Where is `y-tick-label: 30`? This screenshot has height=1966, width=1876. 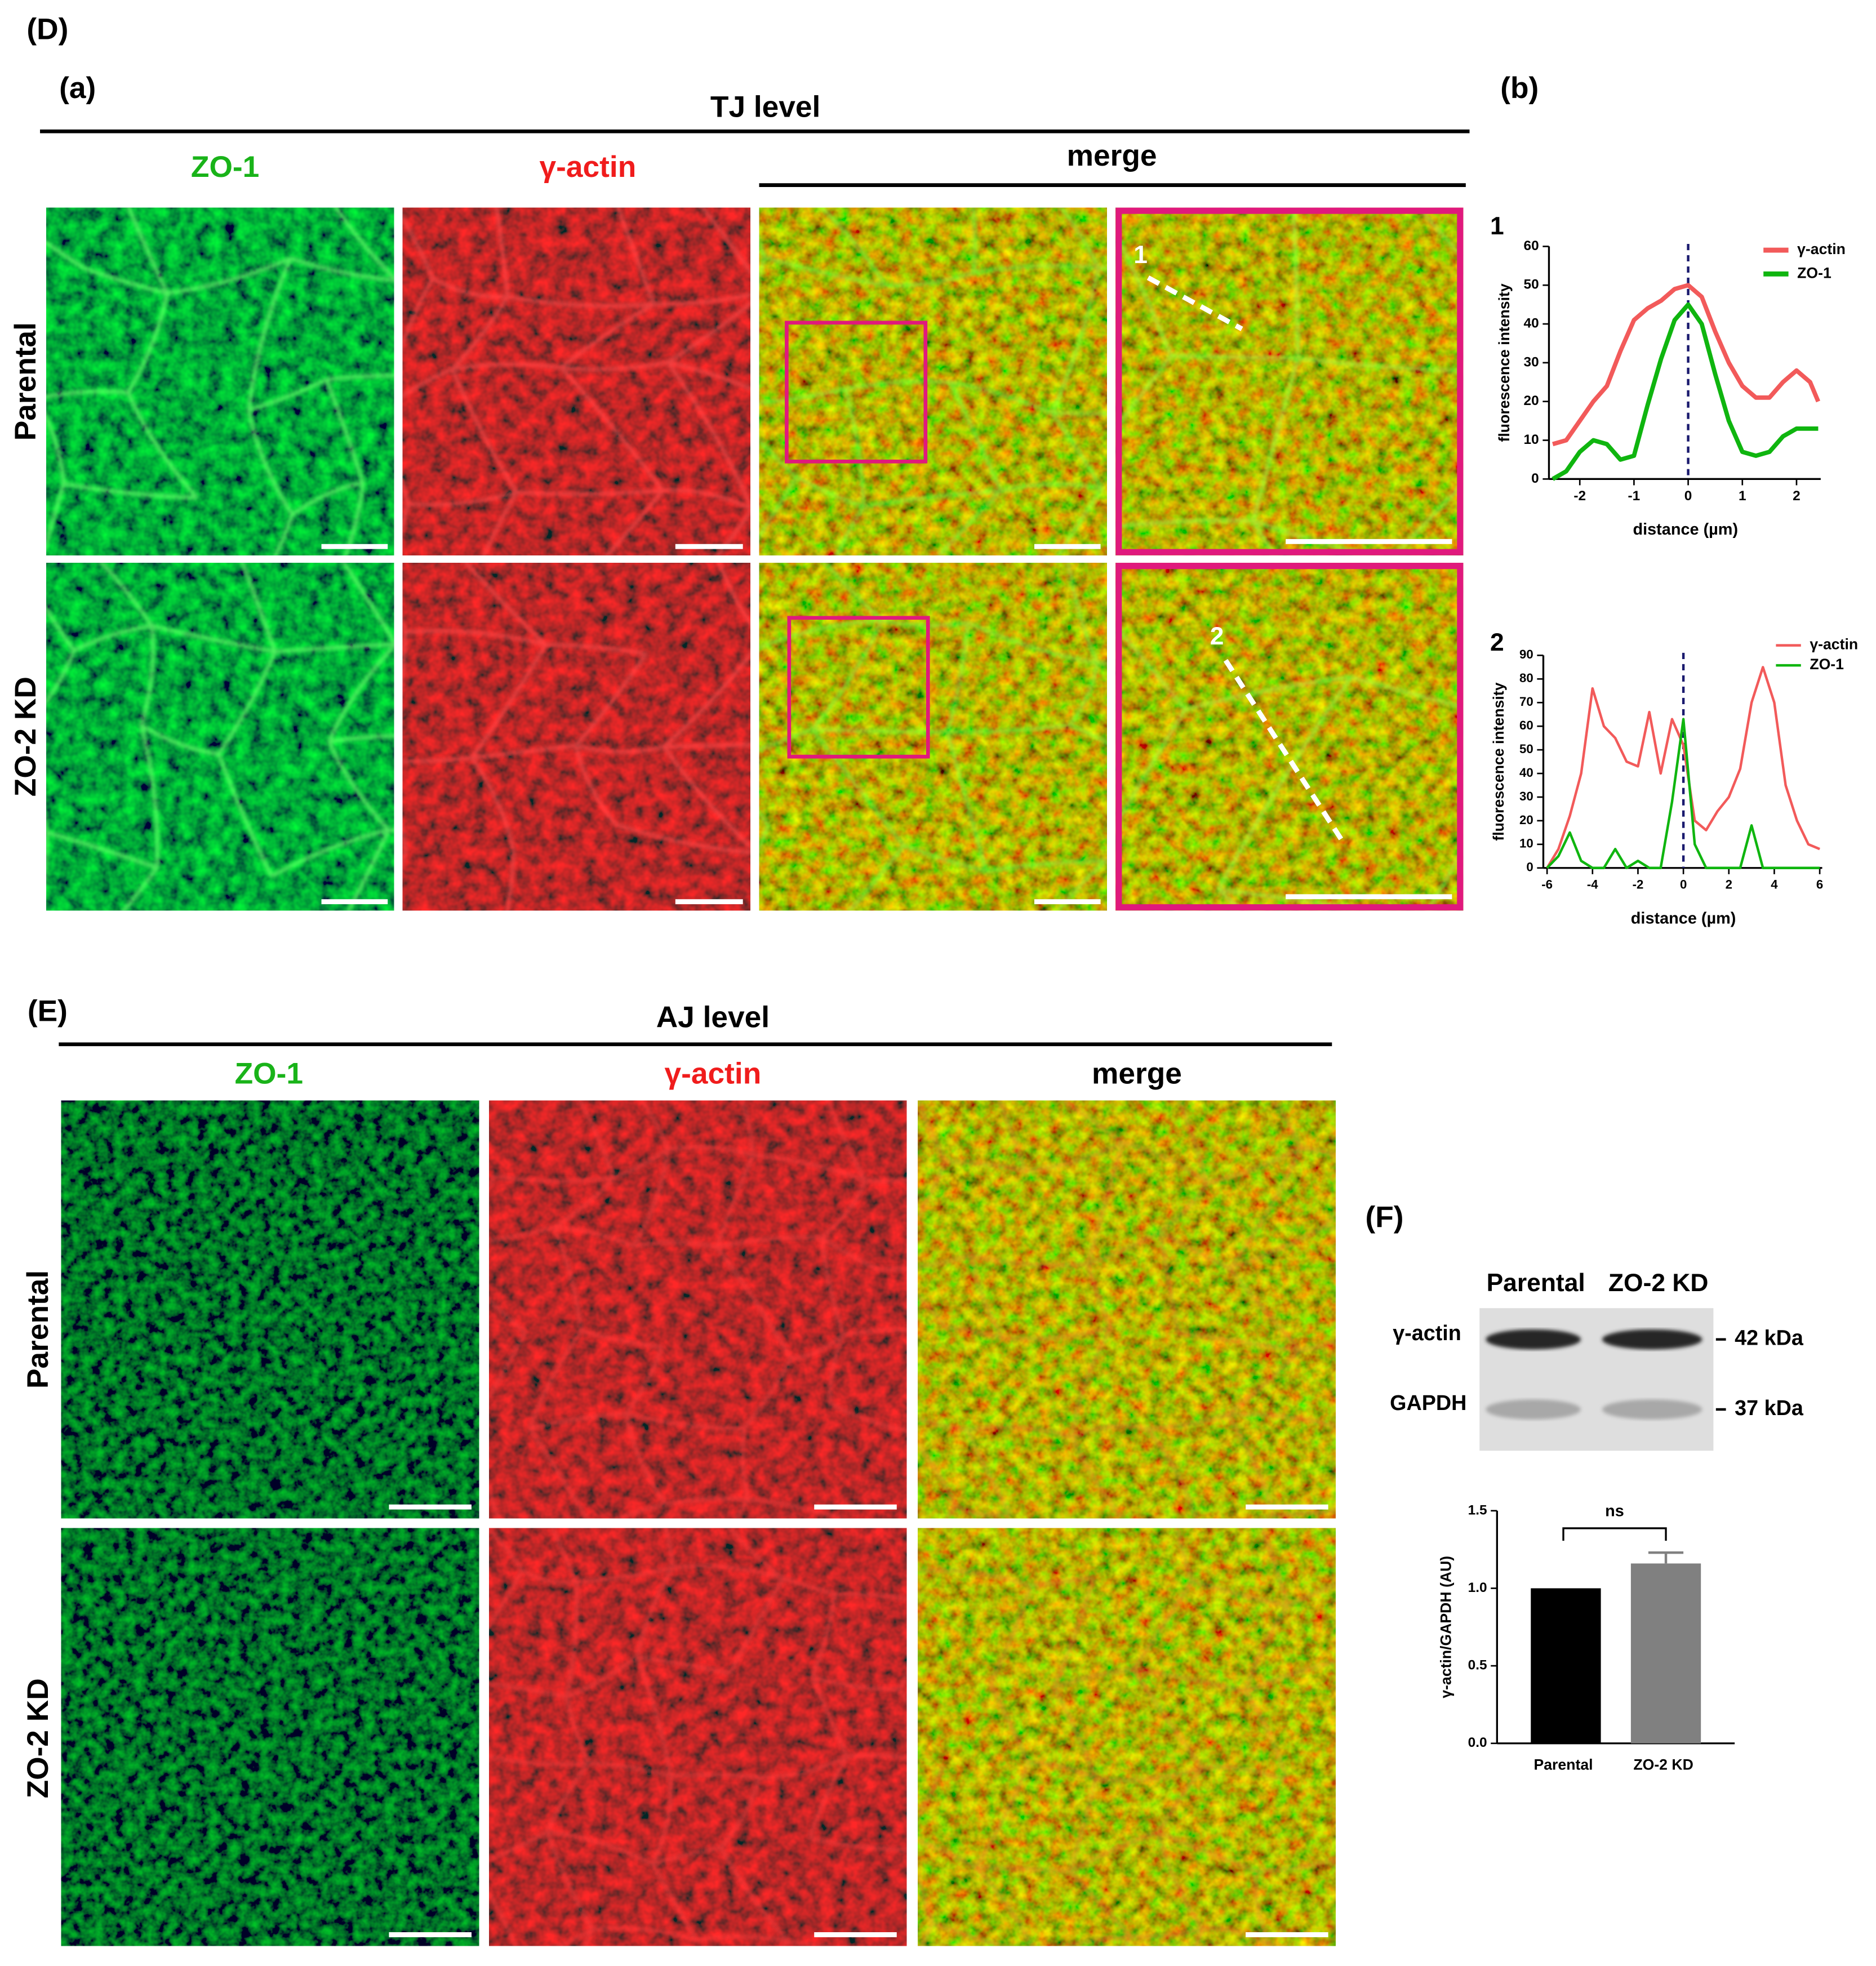 y-tick-label: 30 is located at coordinates (1531, 362).